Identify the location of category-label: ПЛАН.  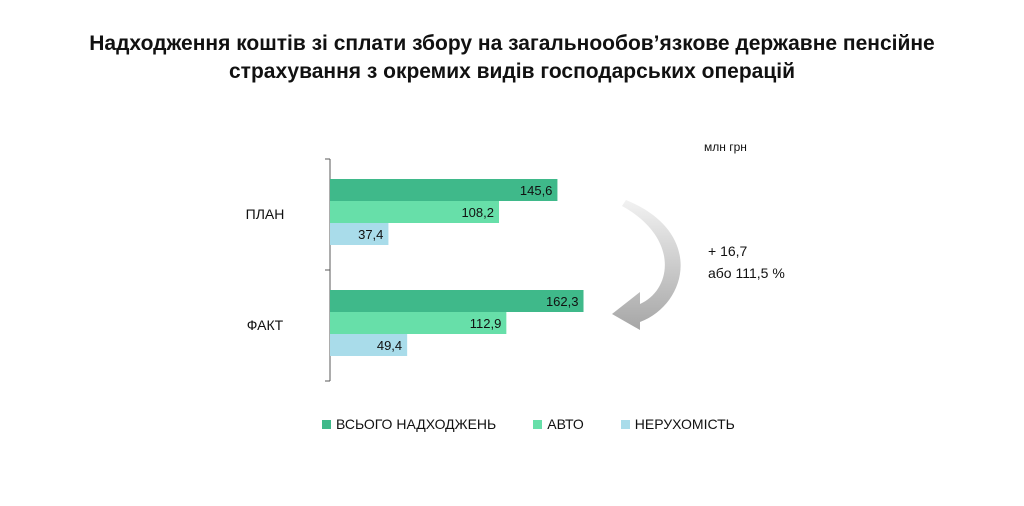
(265, 214).